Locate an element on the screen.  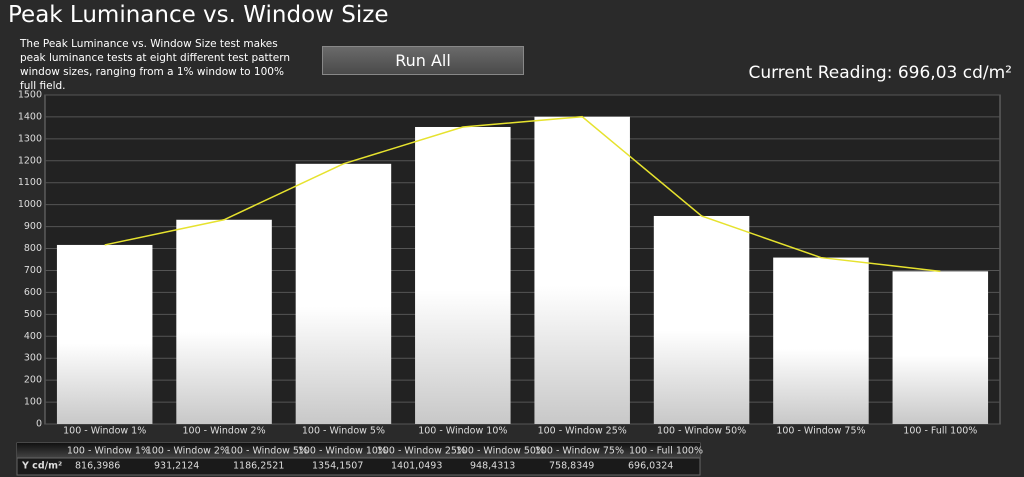
x-tick-label: 100 - Window 50% is located at coordinates (701, 431).